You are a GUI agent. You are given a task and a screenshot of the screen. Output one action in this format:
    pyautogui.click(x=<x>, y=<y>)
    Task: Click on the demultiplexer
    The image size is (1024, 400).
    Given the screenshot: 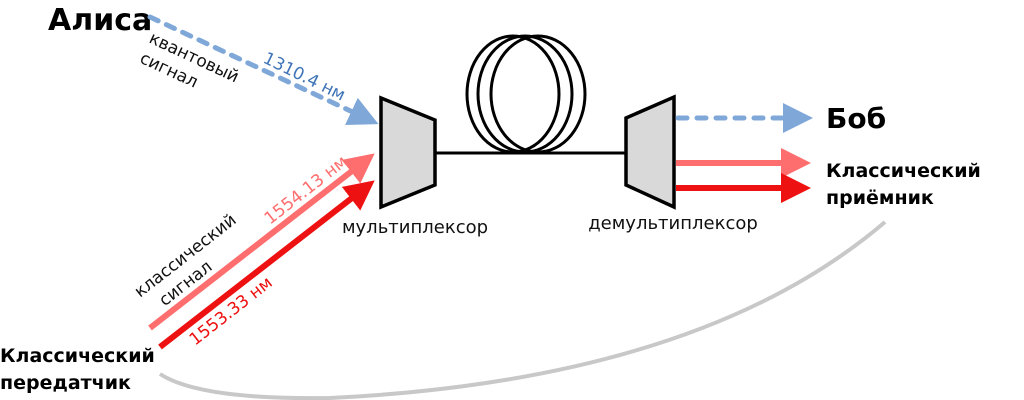 What is the action you would take?
    pyautogui.click(x=650, y=152)
    